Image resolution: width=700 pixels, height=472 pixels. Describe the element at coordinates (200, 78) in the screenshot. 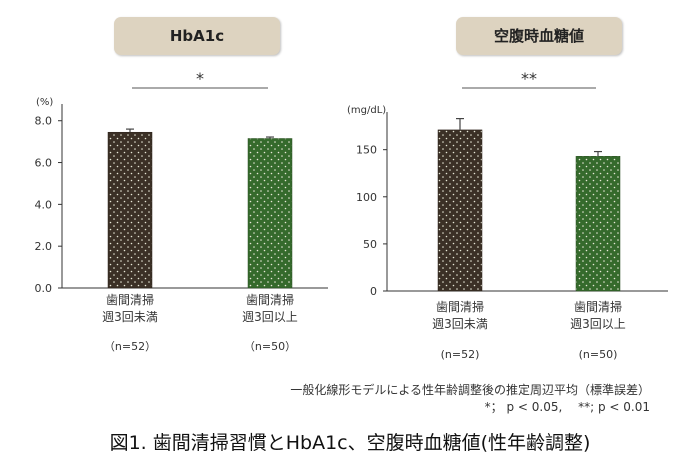

I see `hba1c-significance-marker: *` at that location.